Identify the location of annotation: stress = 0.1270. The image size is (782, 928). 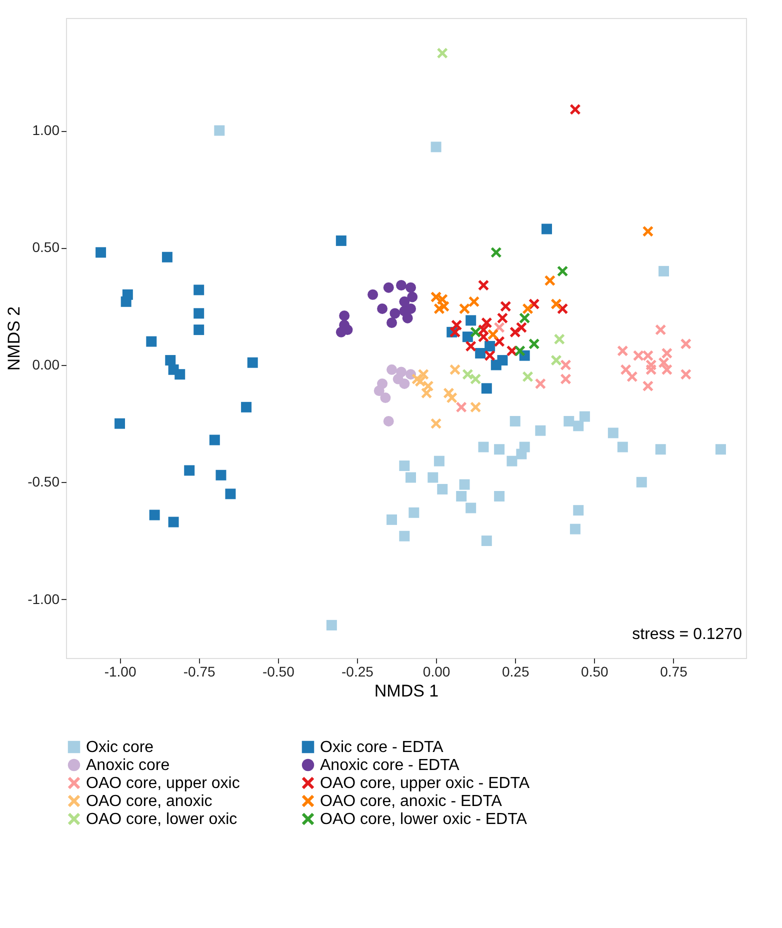
(687, 634).